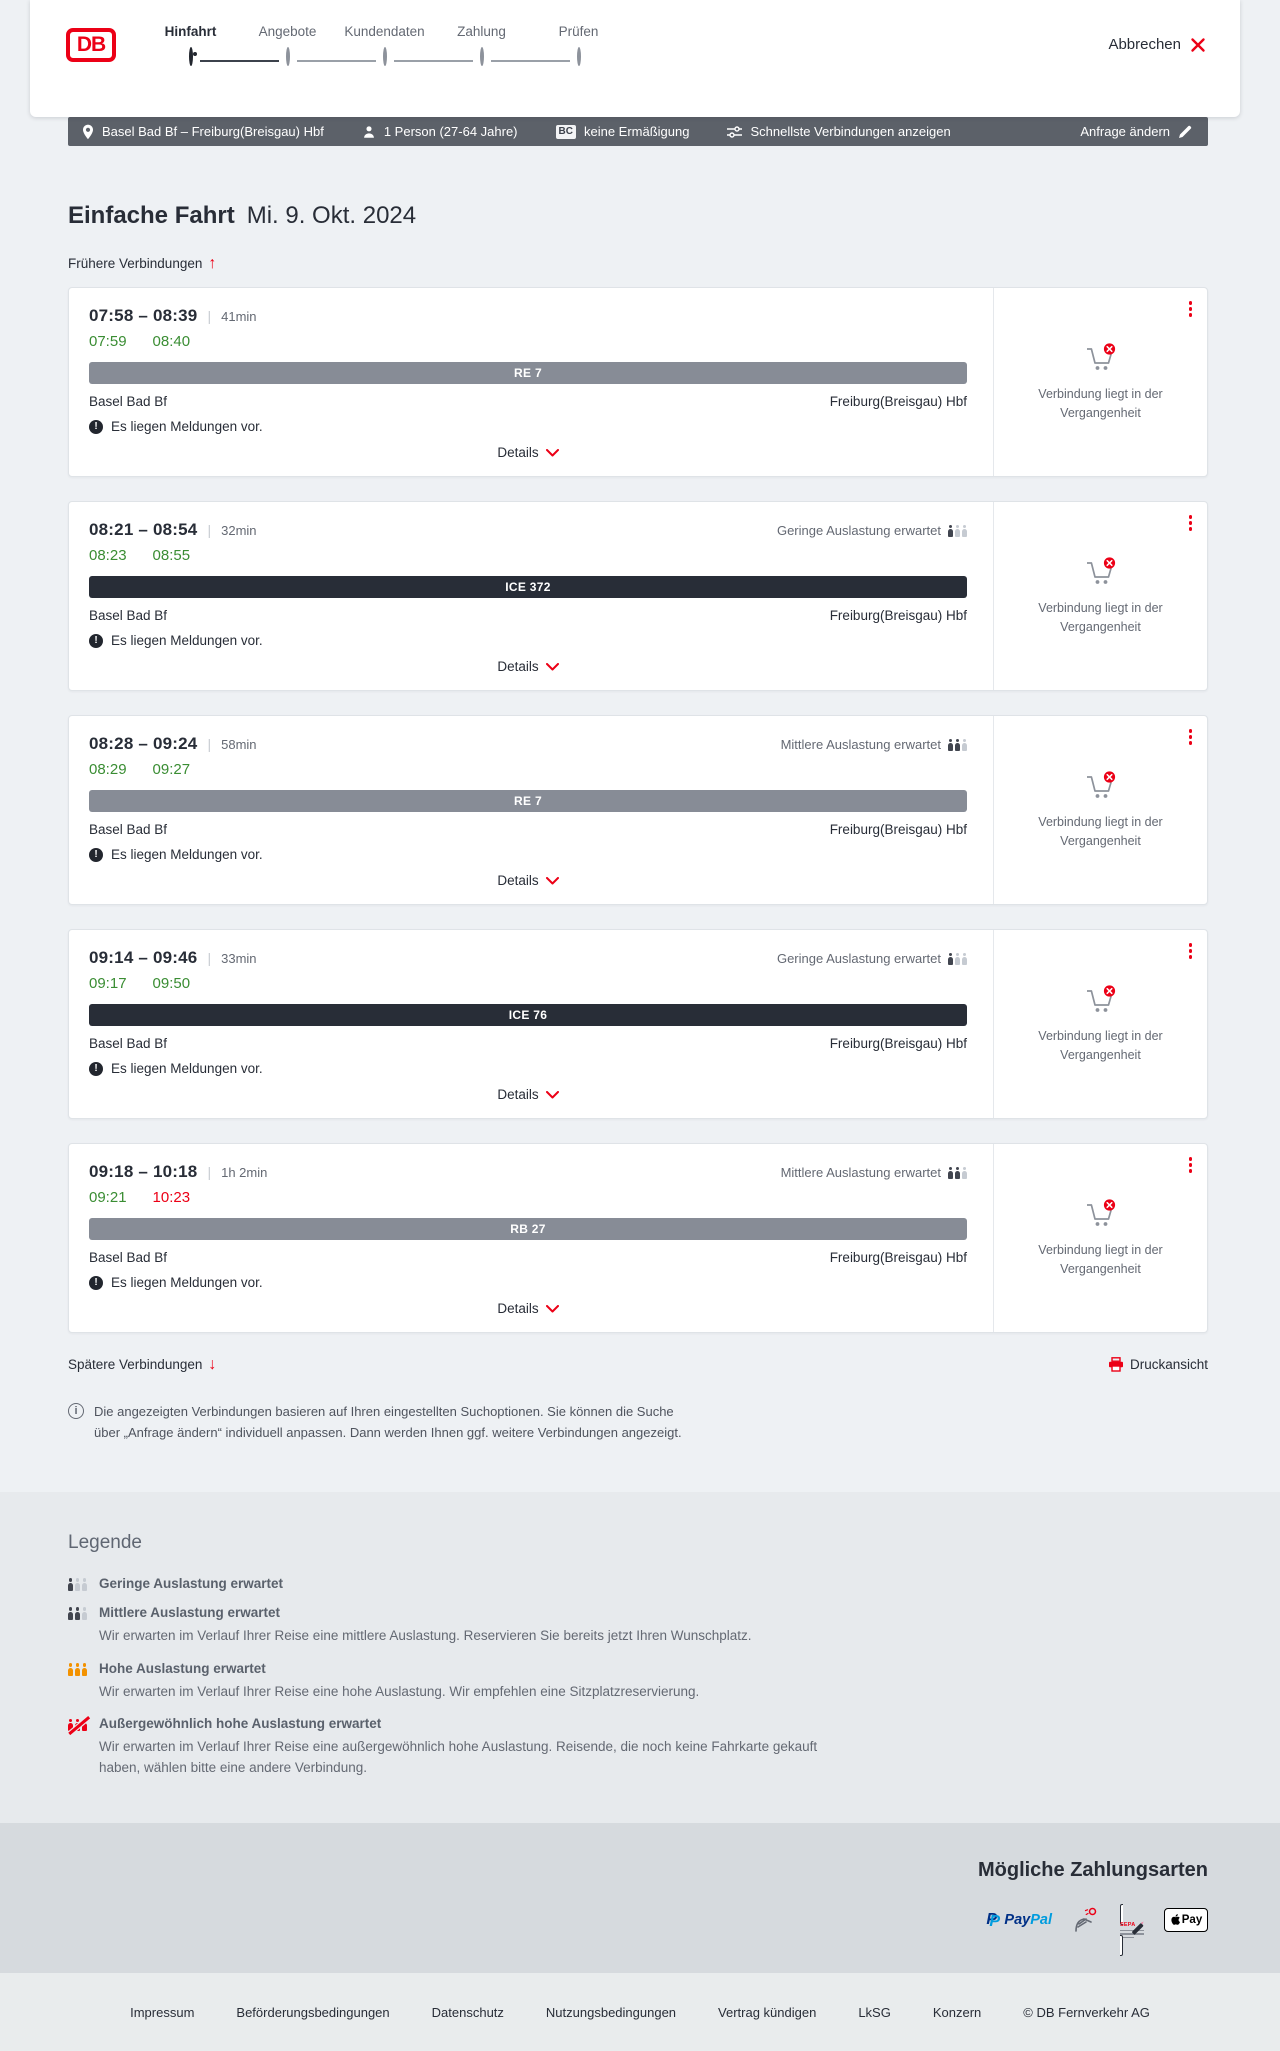 This screenshot has height=2051, width=1280. What do you see at coordinates (143, 1171) in the screenshot?
I see `time-range: 09:18 – 10:18` at bounding box center [143, 1171].